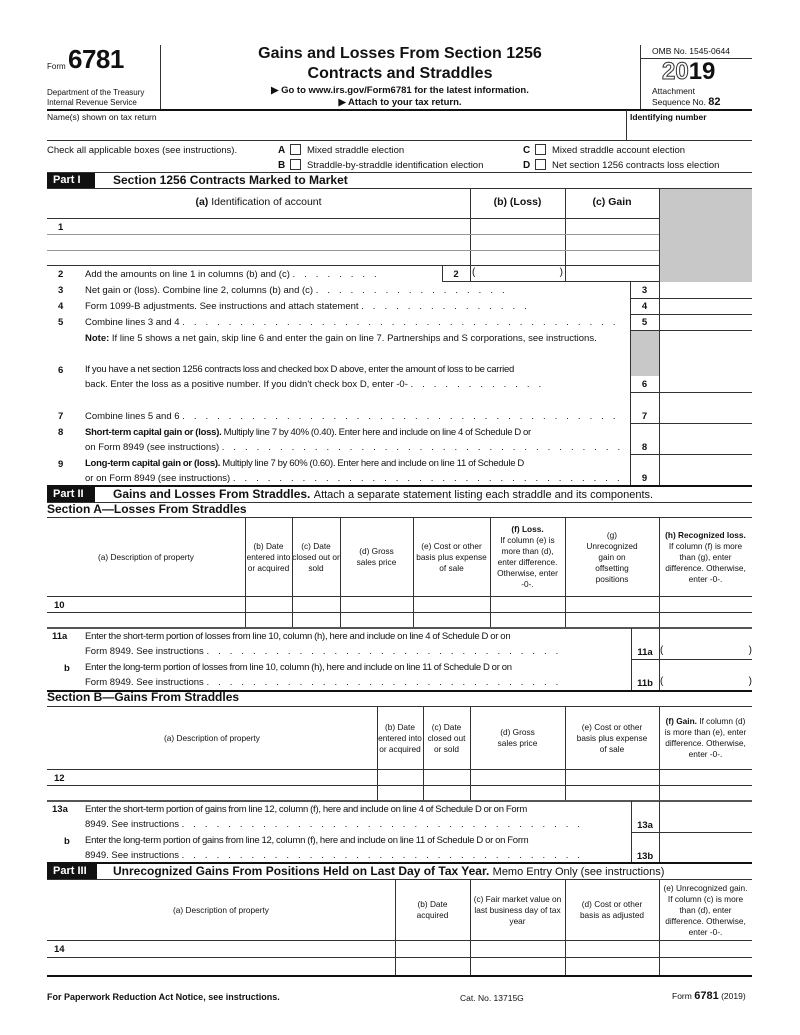 This screenshot has width=800, height=1035. Describe the element at coordinates (72, 871) in the screenshot. I see `part-3-tag: Part III` at that location.